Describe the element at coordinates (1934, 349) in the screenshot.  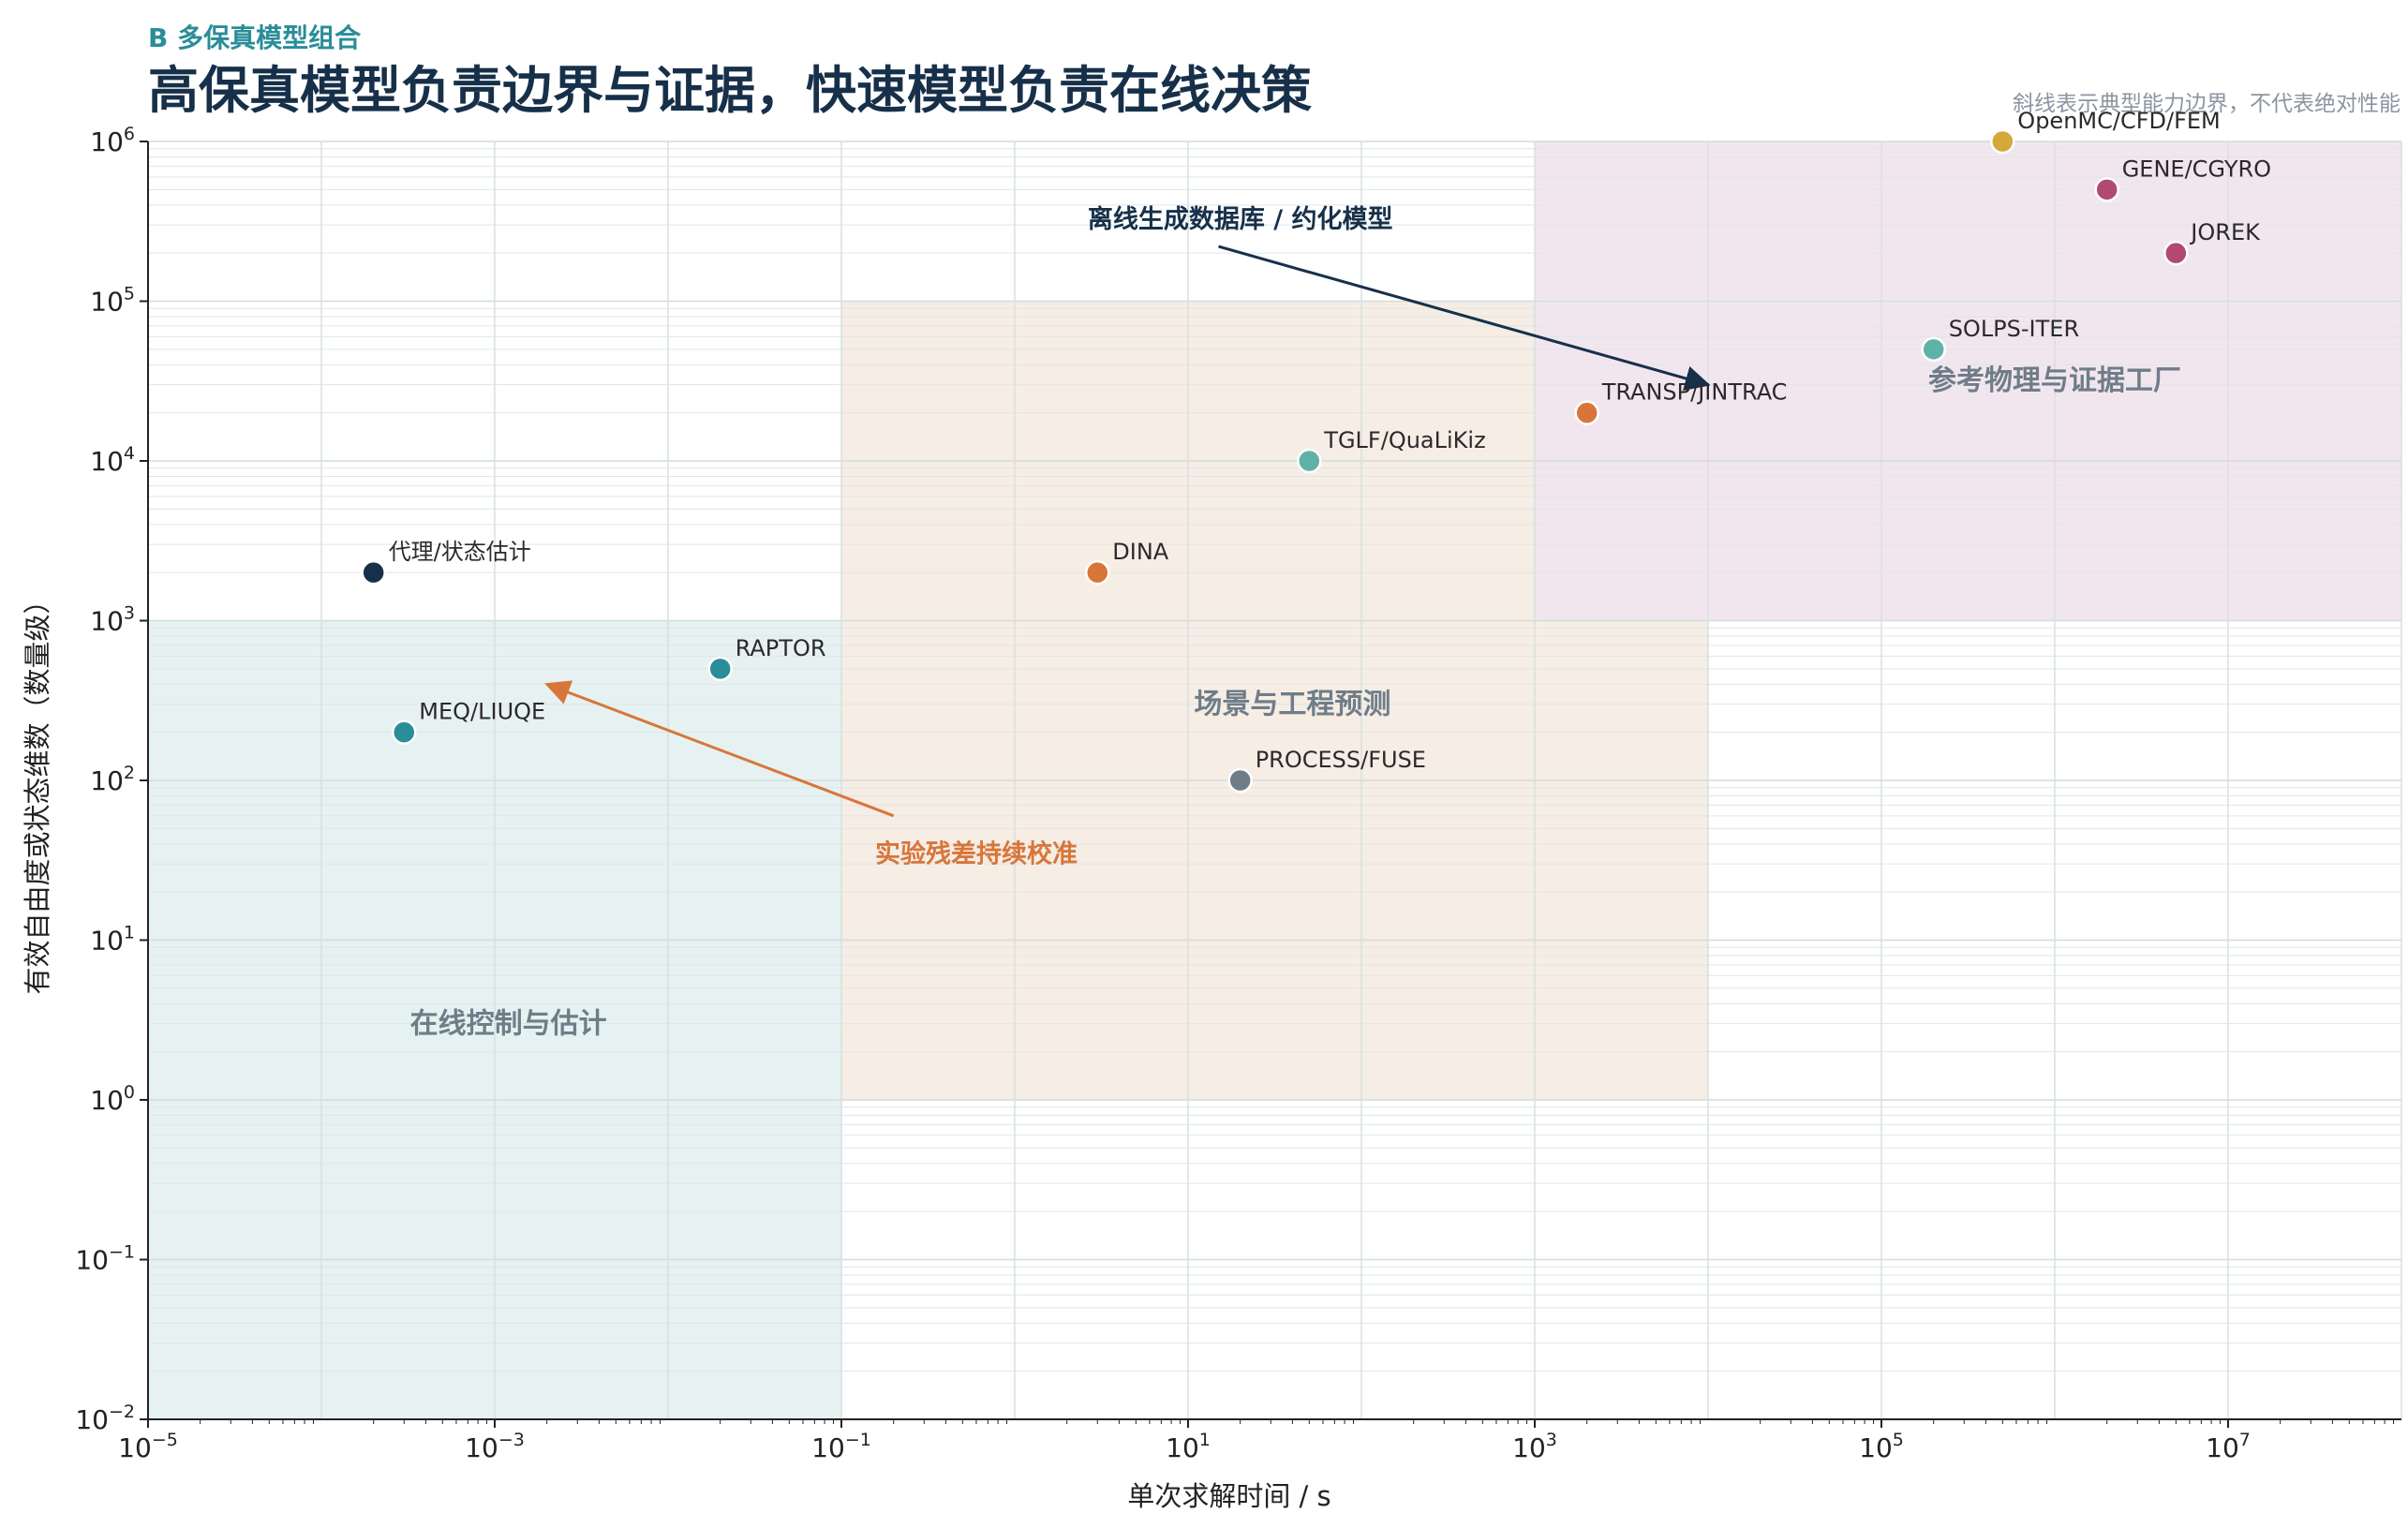
I see `point-solps-iter` at that location.